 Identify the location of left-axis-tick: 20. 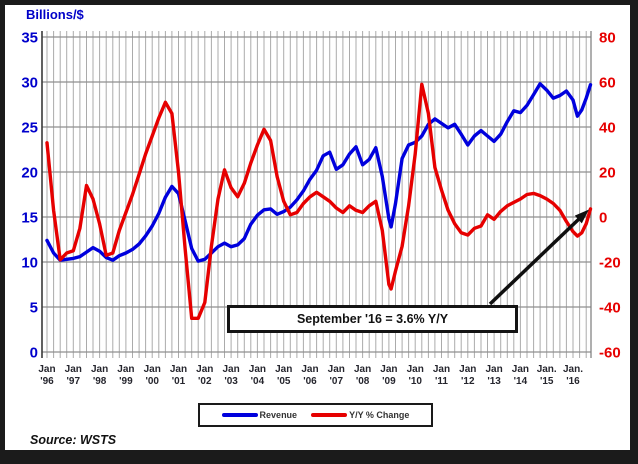
(29, 173).